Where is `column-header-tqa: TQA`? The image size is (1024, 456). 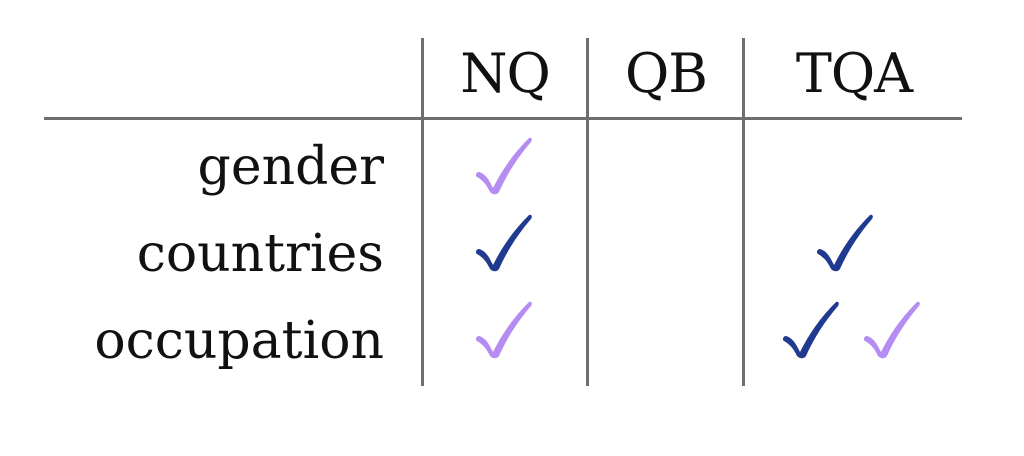
column-header-tqa: TQA is located at coordinates (854, 73).